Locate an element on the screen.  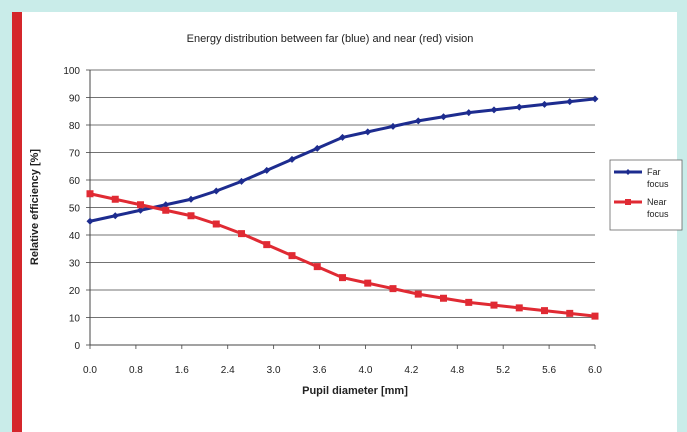
x-tick-label: 0.8 is located at coordinates (136, 370).